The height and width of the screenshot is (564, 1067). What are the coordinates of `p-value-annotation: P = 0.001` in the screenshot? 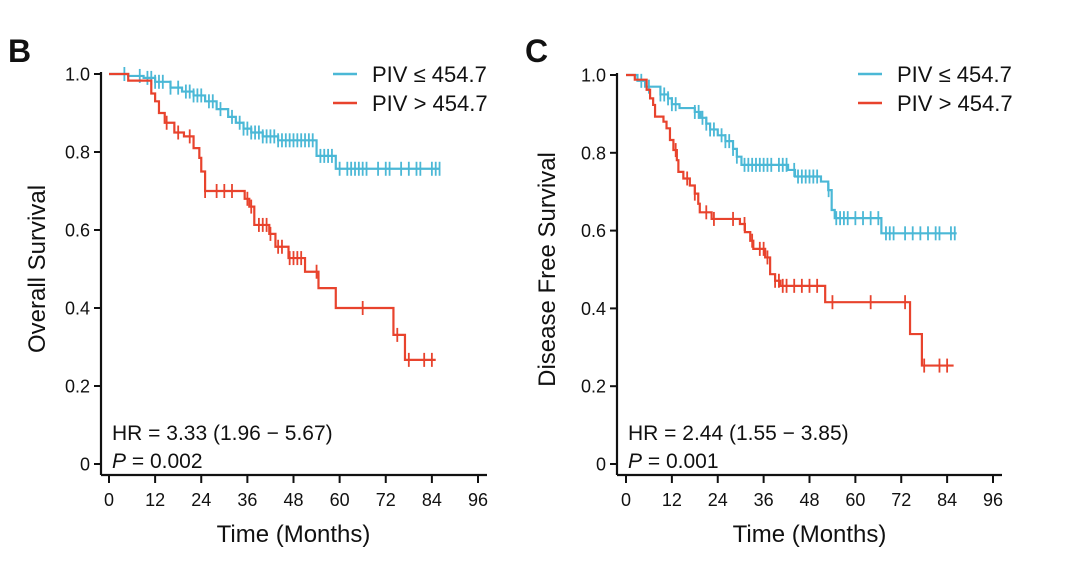 It's located at (673, 461).